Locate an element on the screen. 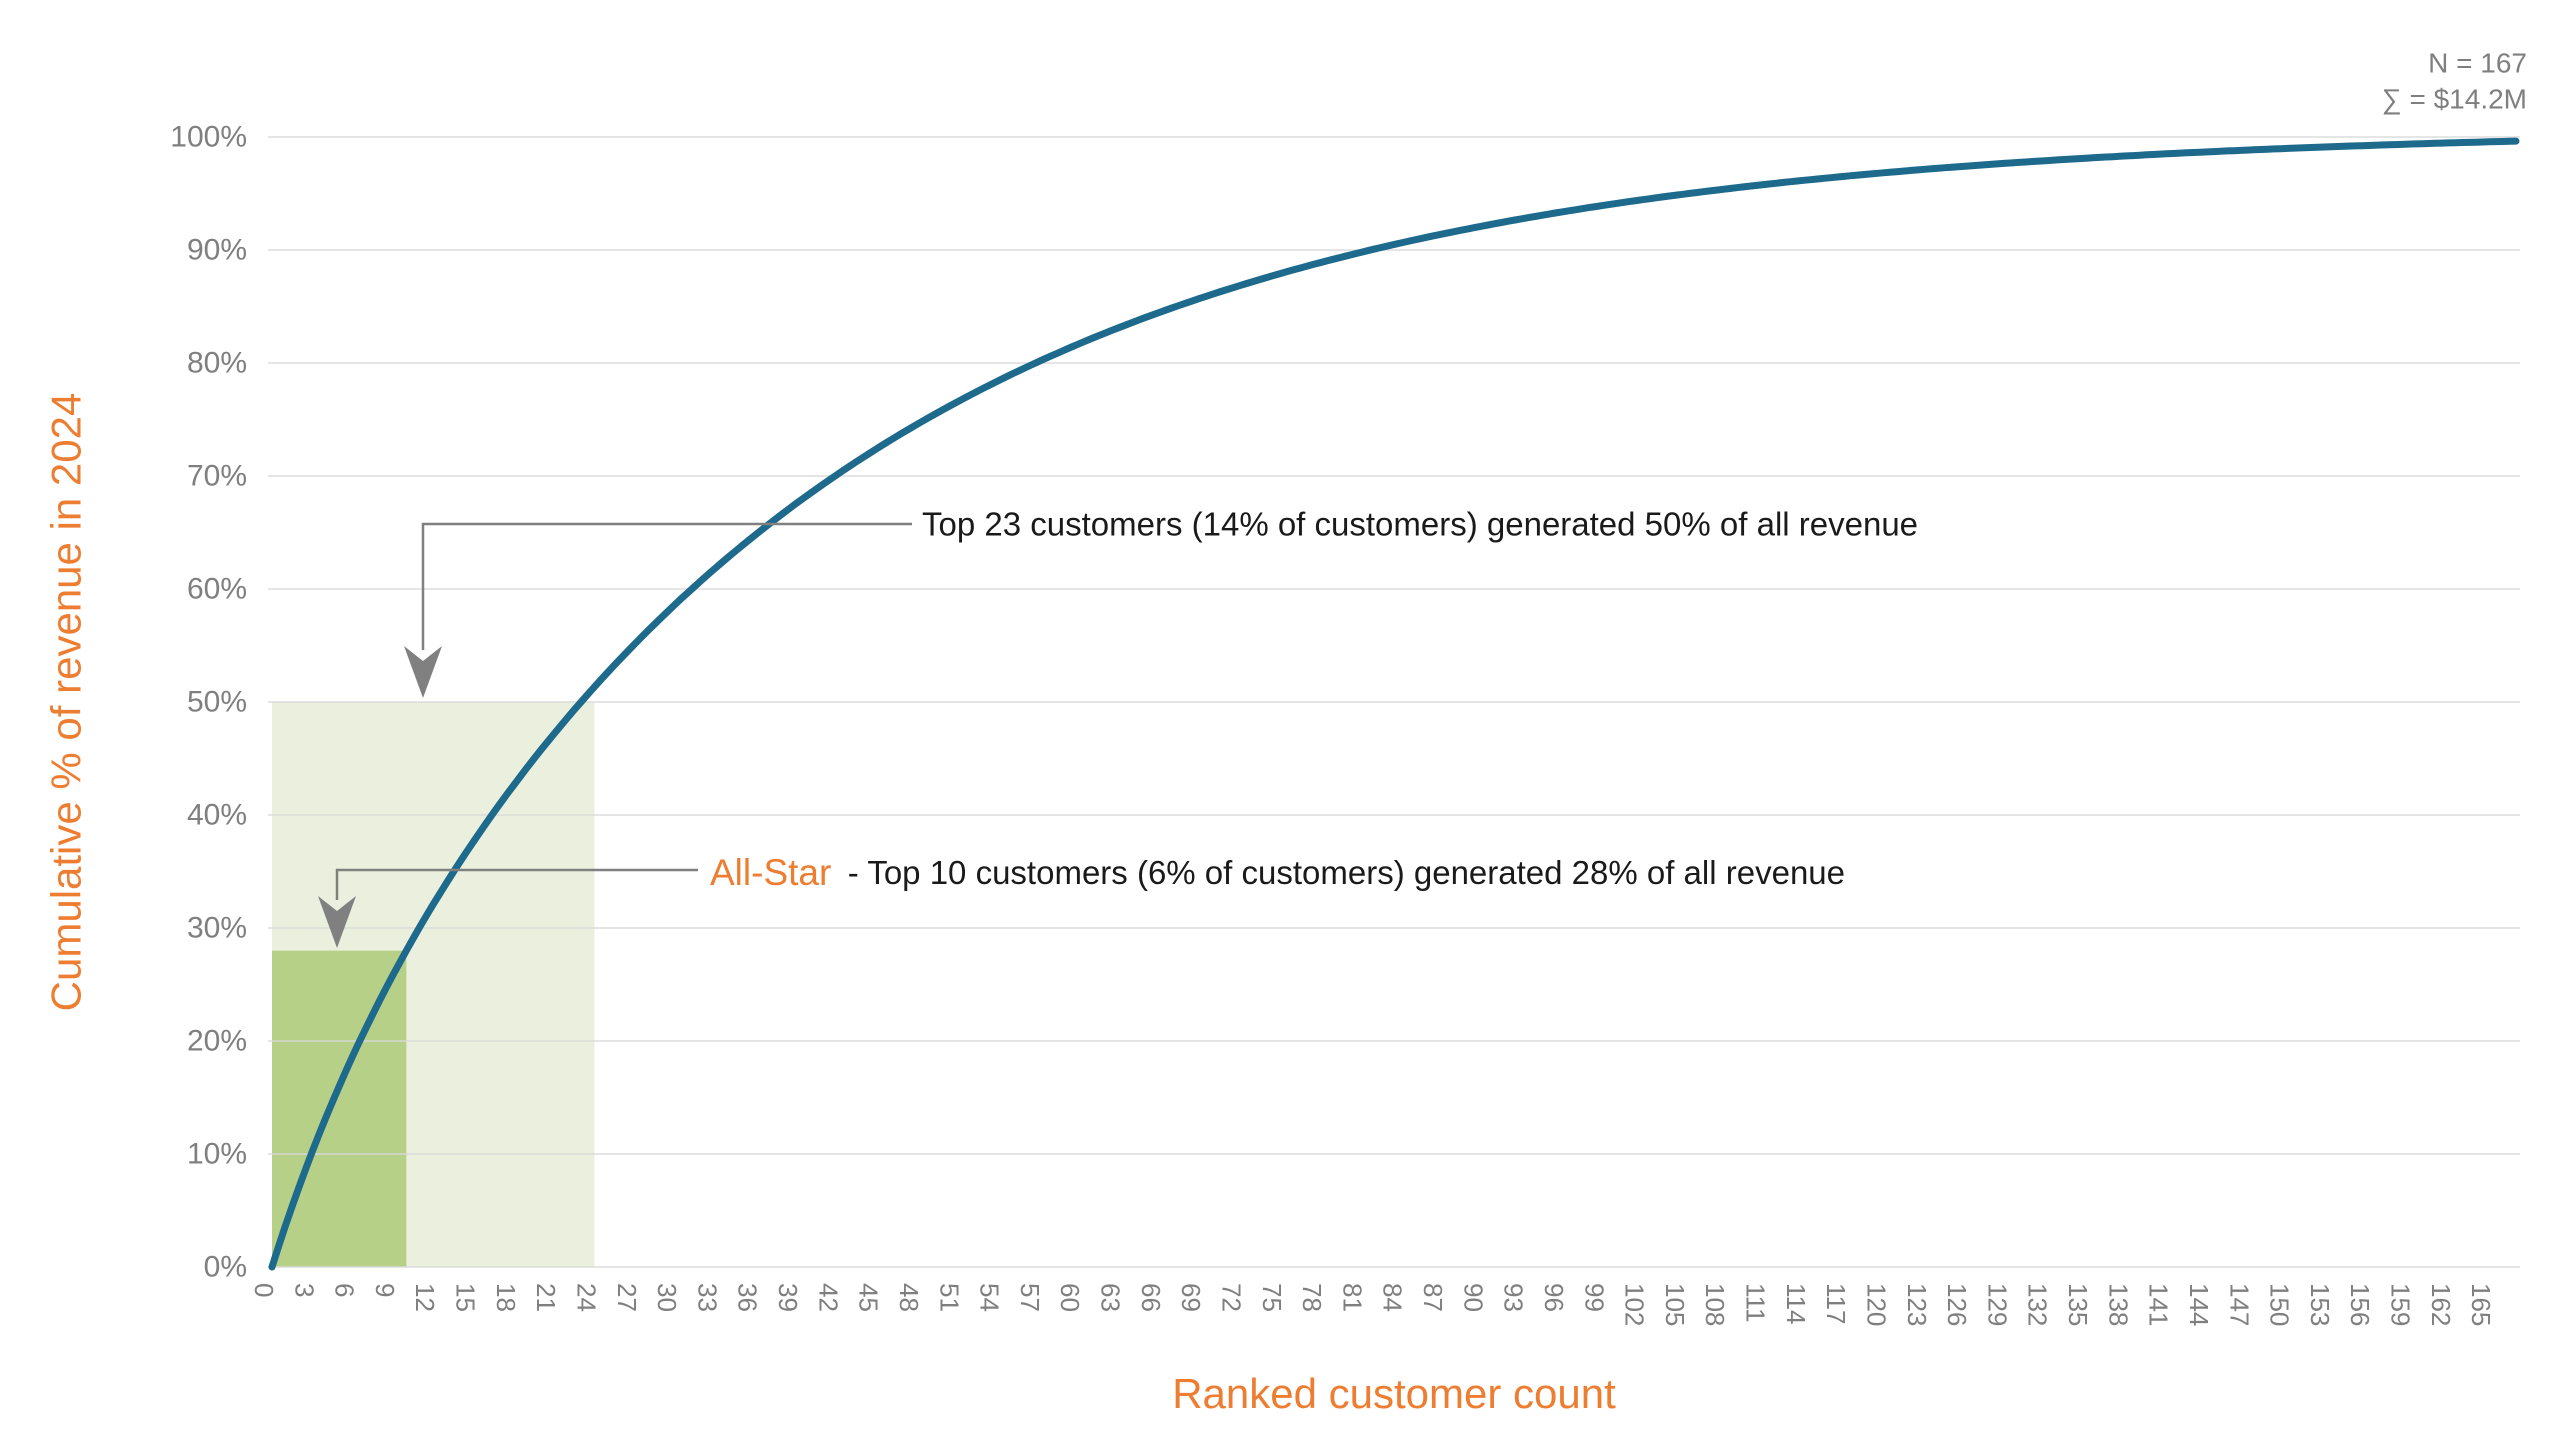 Image resolution: width=2560 pixels, height=1444 pixels. x-tick-label-90: 90 is located at coordinates (1473, 1297).